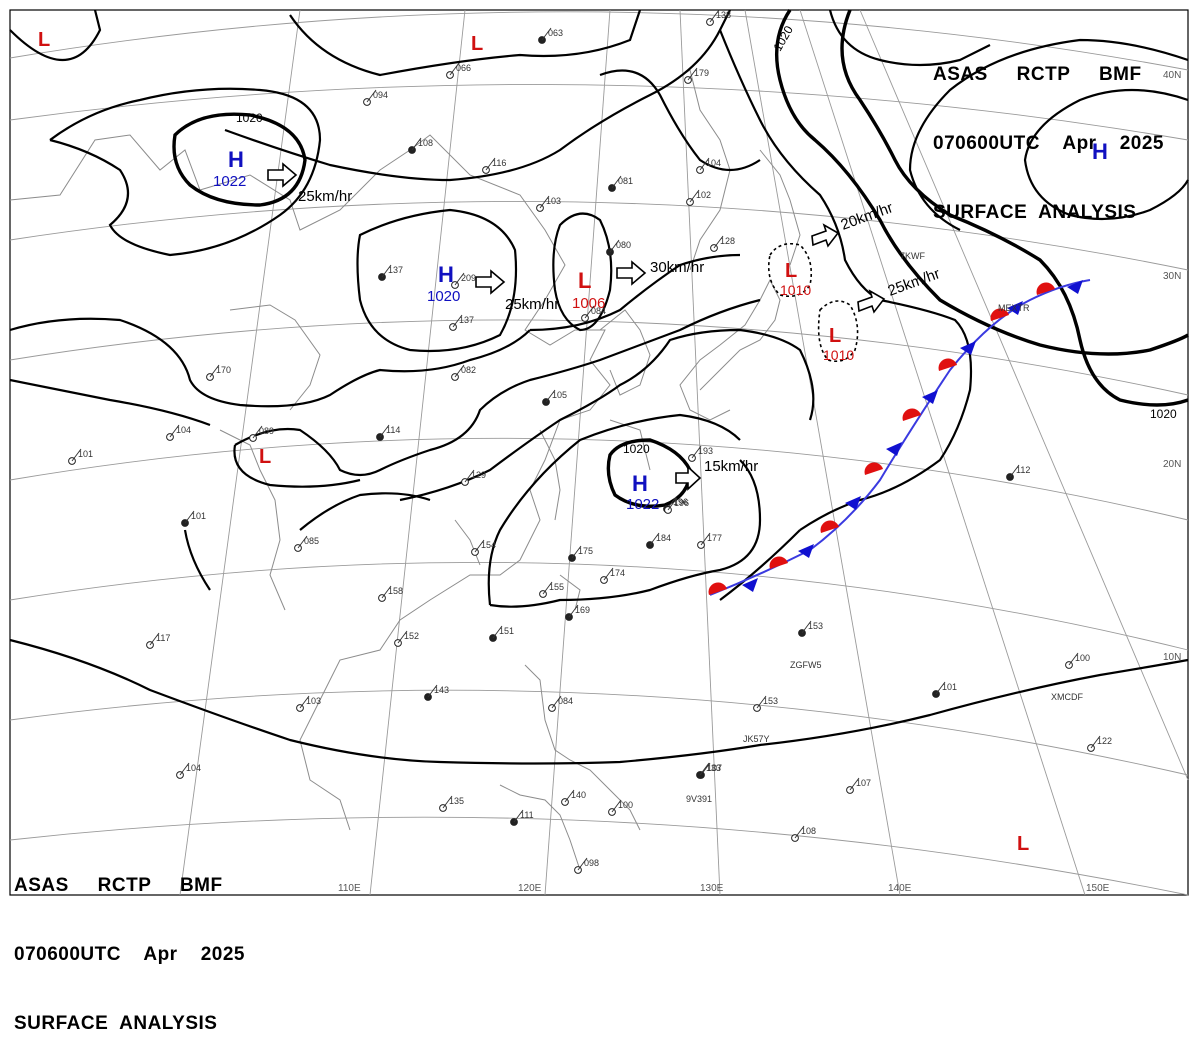  Describe the element at coordinates (478, 475) in the screenshot. I see `station-pressure-label: 129` at that location.